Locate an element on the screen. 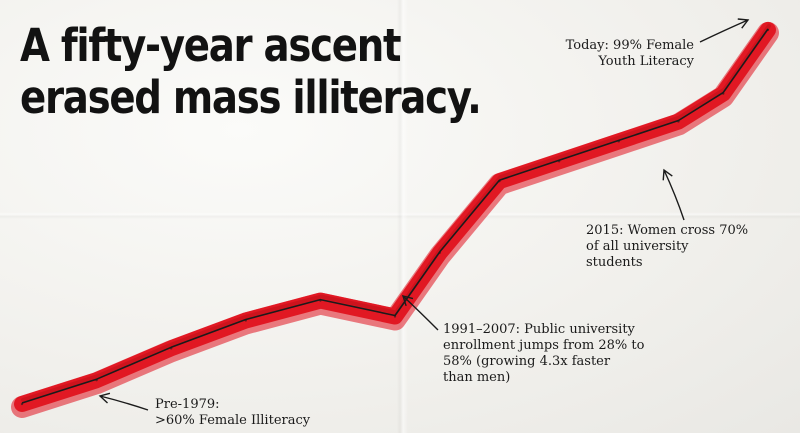 The width and height of the screenshot is (800, 433). annotation-2015-line-3: students is located at coordinates (614, 262).